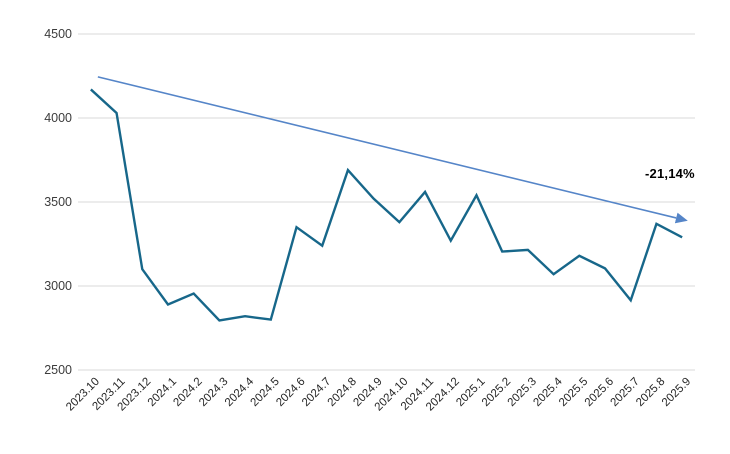  What do you see at coordinates (670, 173) in the screenshot?
I see `trend-change-label: -21,14%` at bounding box center [670, 173].